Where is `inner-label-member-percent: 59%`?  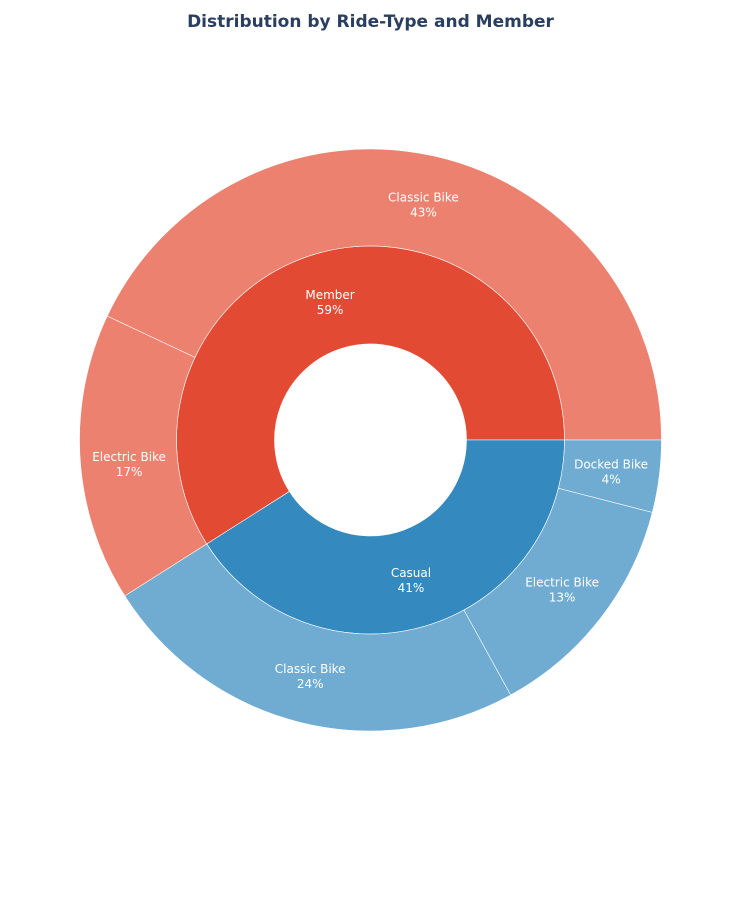 inner-label-member-percent: 59% is located at coordinates (330, 310).